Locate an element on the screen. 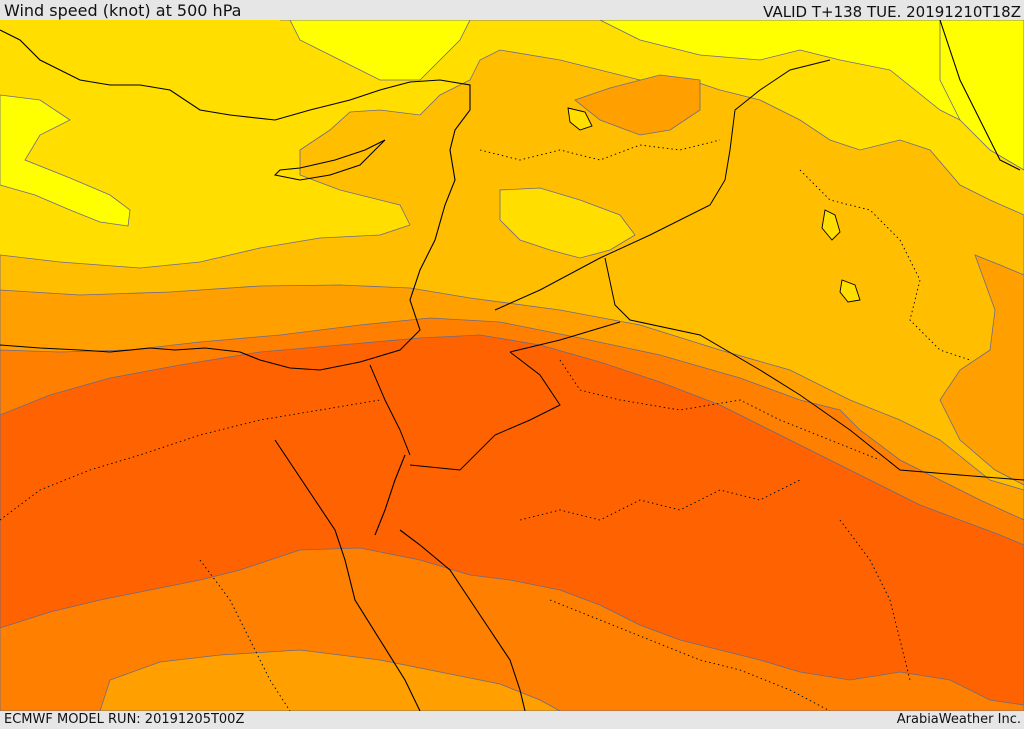  credit-label: ArabiaWeather Inc. is located at coordinates (958, 719).